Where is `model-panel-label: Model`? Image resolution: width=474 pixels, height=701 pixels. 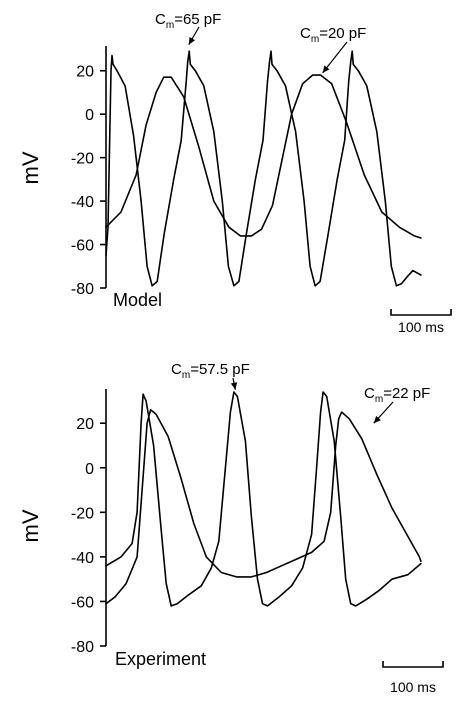 model-panel-label: Model is located at coordinates (137, 300).